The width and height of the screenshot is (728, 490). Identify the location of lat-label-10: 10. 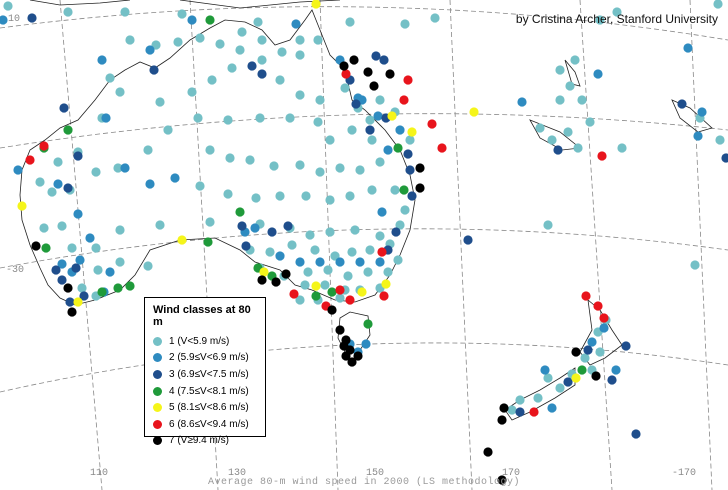
(14, 19).